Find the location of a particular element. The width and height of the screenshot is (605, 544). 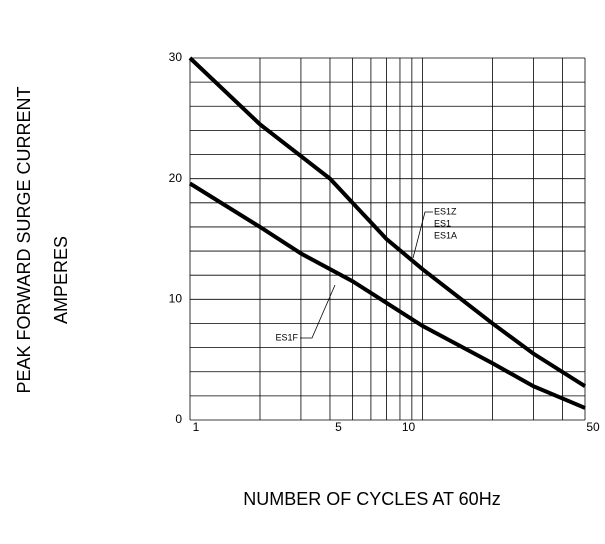

y-tick-label: 20 is located at coordinates (176, 178).